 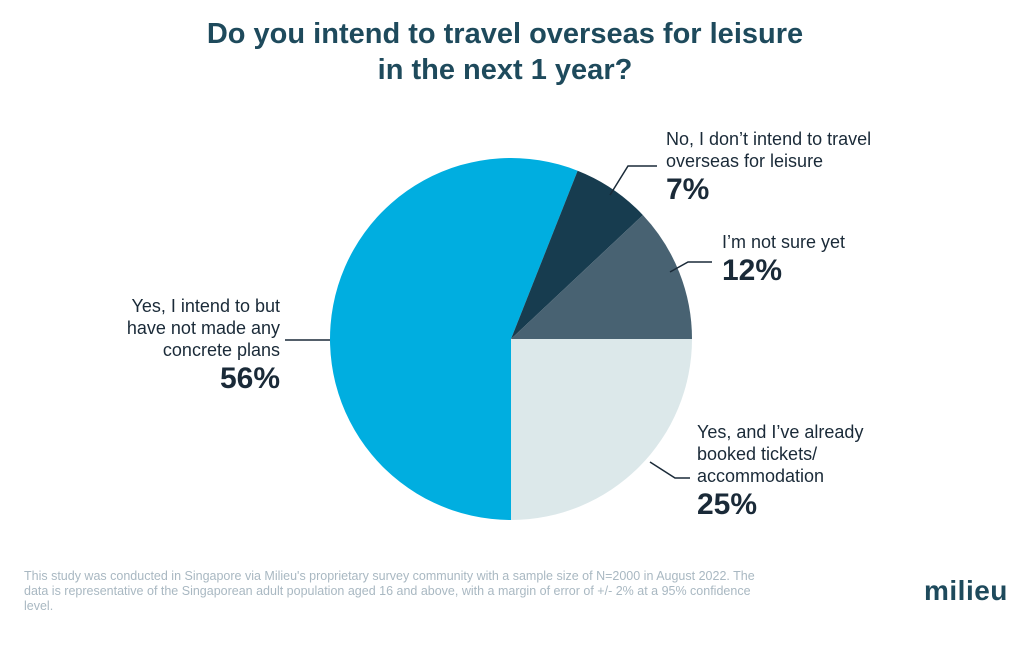 What do you see at coordinates (769, 139) in the screenshot?
I see `slice-label-no-line1: No, I don’t intend to travel` at bounding box center [769, 139].